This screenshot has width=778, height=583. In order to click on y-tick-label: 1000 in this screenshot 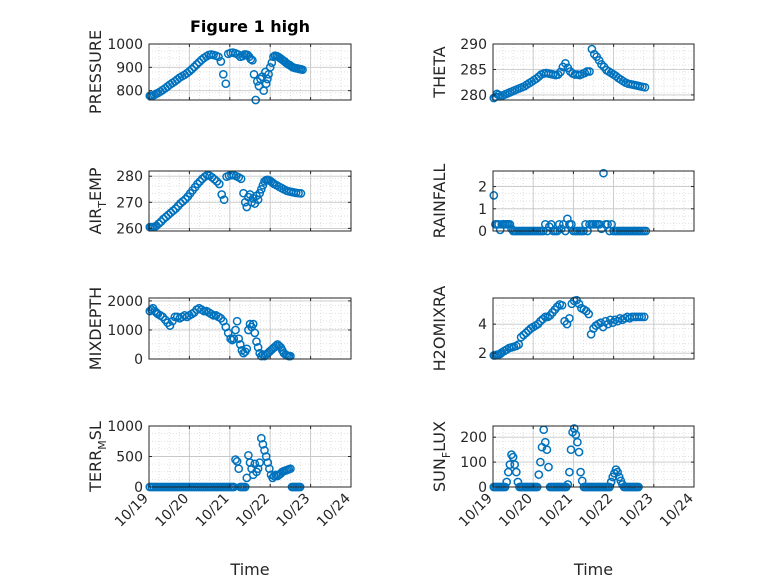, I will do `click(125, 45)`.